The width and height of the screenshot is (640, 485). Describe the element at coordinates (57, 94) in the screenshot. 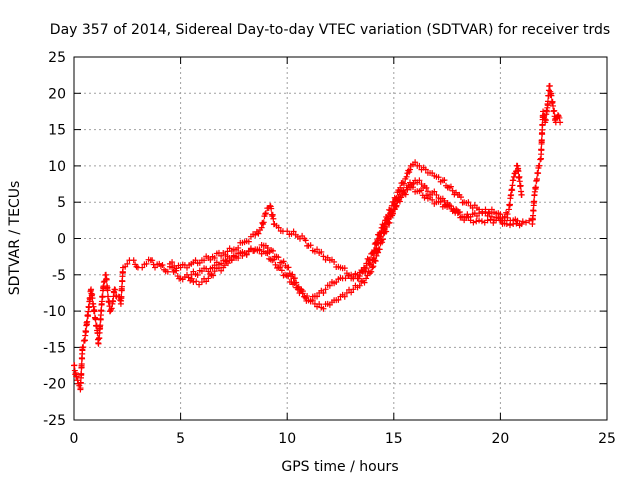

I see `y-tick-label: 20` at that location.